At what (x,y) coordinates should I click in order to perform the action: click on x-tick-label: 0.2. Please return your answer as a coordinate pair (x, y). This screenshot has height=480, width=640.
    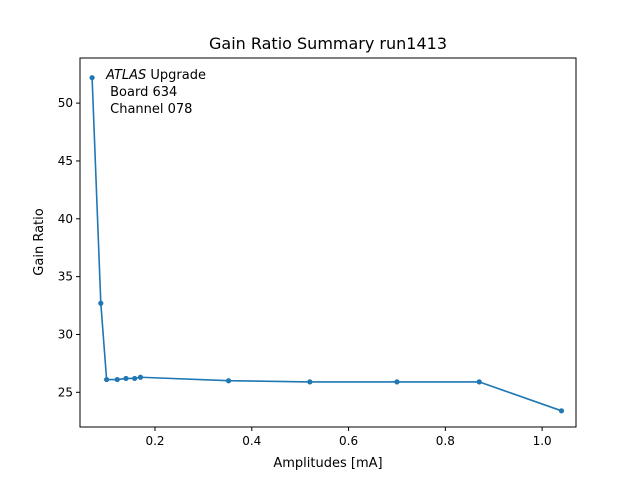
    Looking at the image, I should click on (154, 441).